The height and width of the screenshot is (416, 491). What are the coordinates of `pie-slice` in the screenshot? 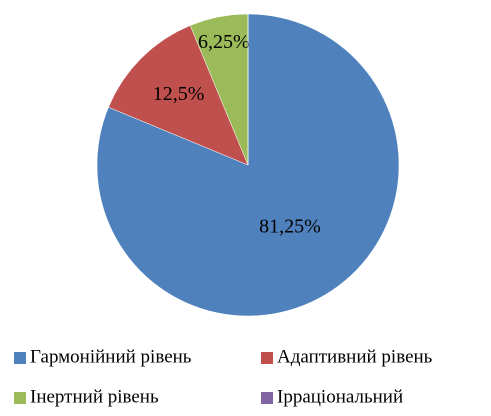 It's located at (178, 95).